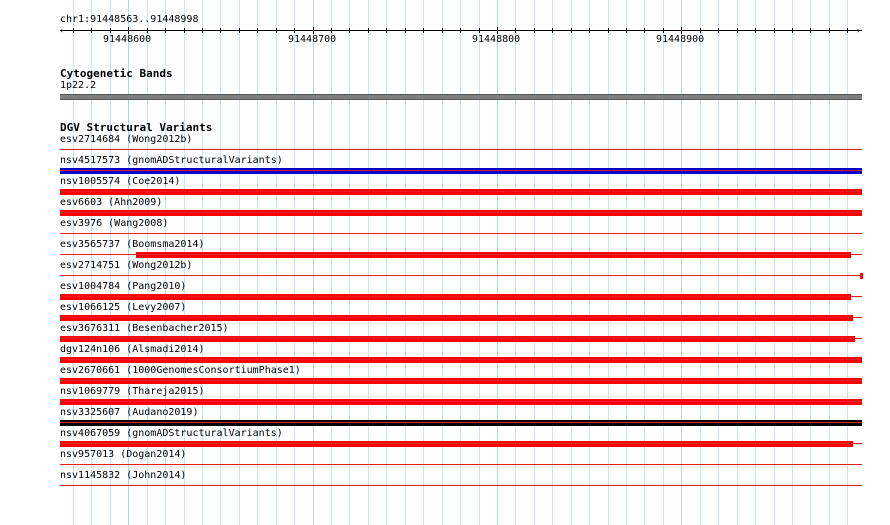 This screenshot has height=525, width=890. Describe the element at coordinates (136, 127) in the screenshot. I see `dgv-track-title: DGV Structural Variants` at that location.